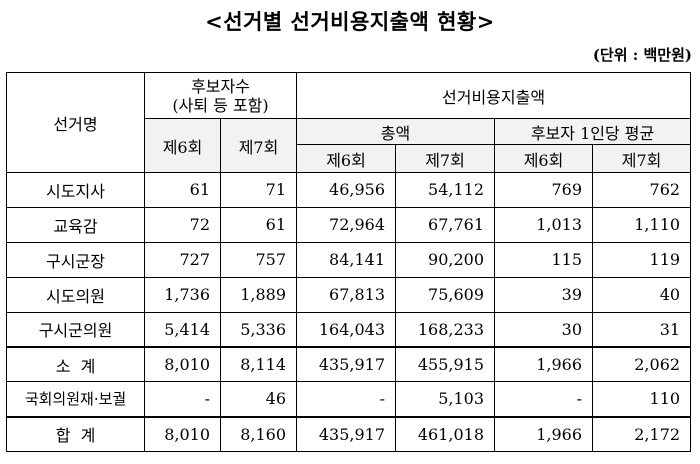  Describe the element at coordinates (182, 399) in the screenshot. I see `cell-candidates-6: -` at that location.